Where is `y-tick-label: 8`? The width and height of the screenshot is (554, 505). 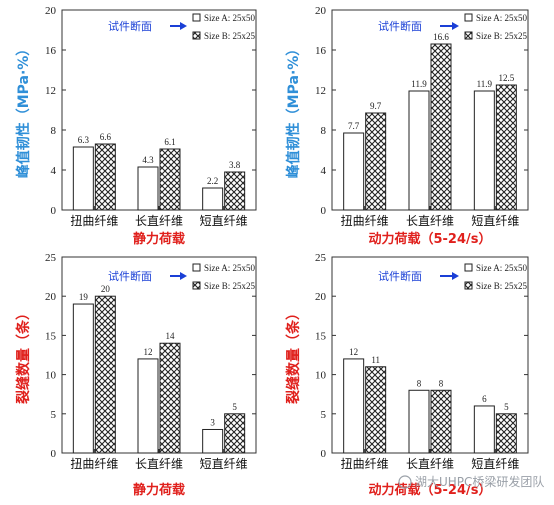 y-tick-label: 8 is located at coordinates (324, 131).